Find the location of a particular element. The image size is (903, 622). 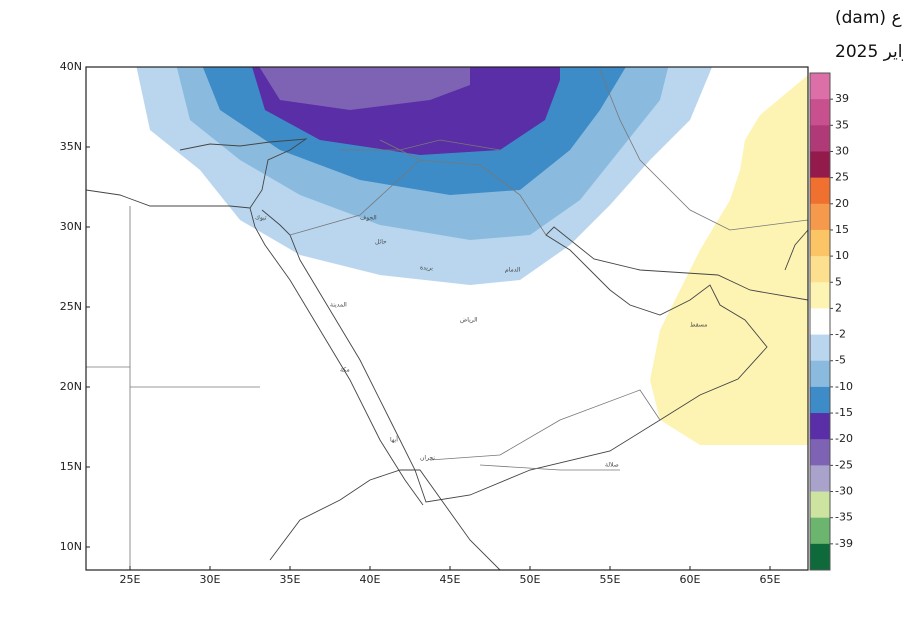

colorbar-label: -15 is located at coordinates (844, 412).